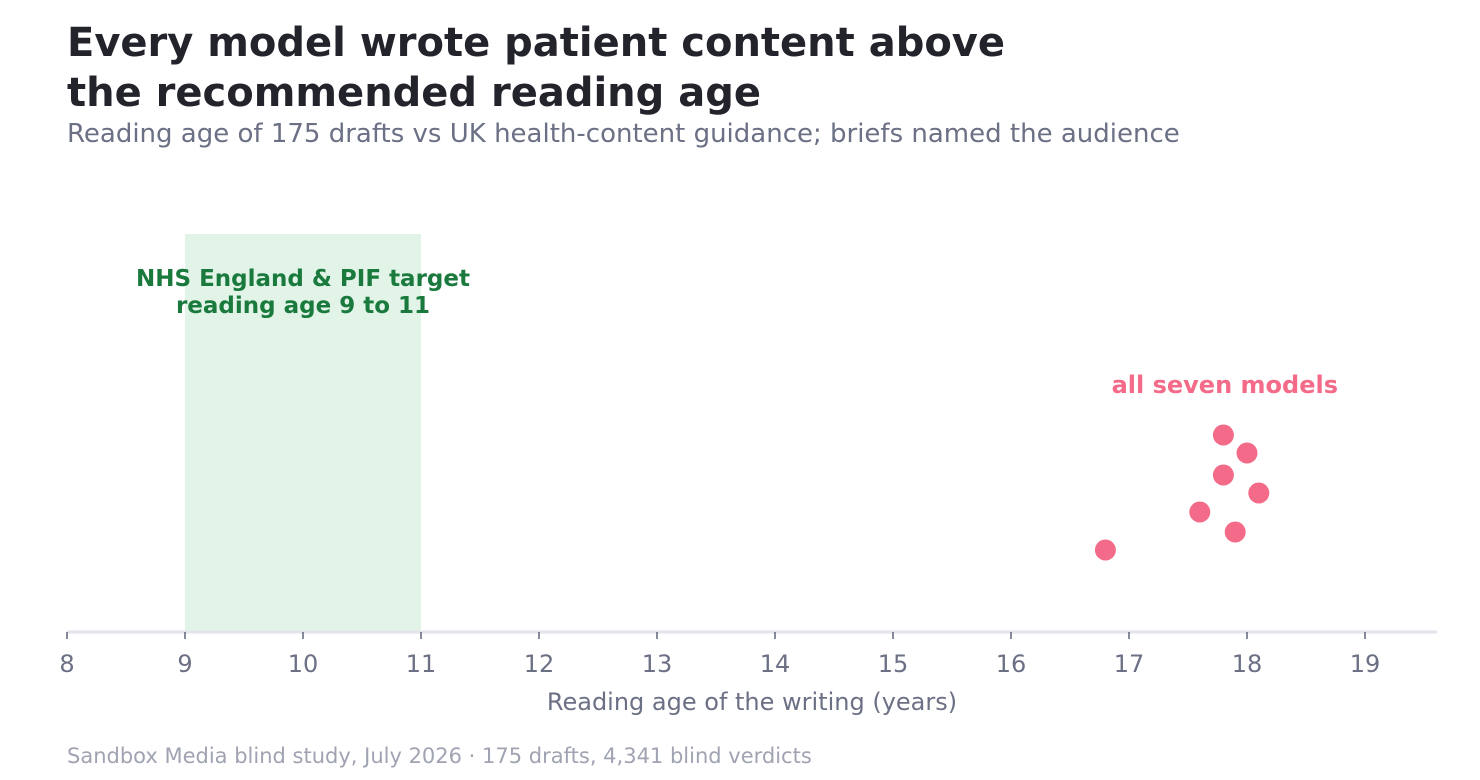  Describe the element at coordinates (775, 664) in the screenshot. I see `x-tick-label-14: 14` at that location.